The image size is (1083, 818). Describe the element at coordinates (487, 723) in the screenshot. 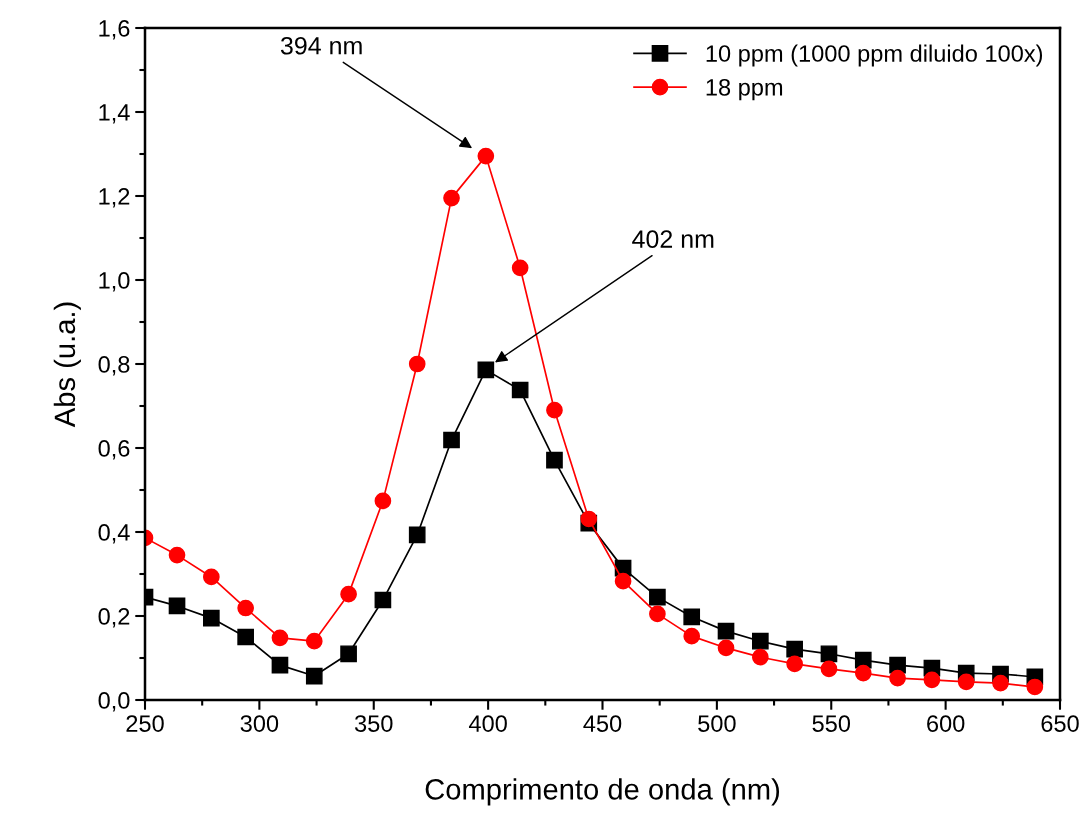

I see `x-tick-label: 400` at that location.